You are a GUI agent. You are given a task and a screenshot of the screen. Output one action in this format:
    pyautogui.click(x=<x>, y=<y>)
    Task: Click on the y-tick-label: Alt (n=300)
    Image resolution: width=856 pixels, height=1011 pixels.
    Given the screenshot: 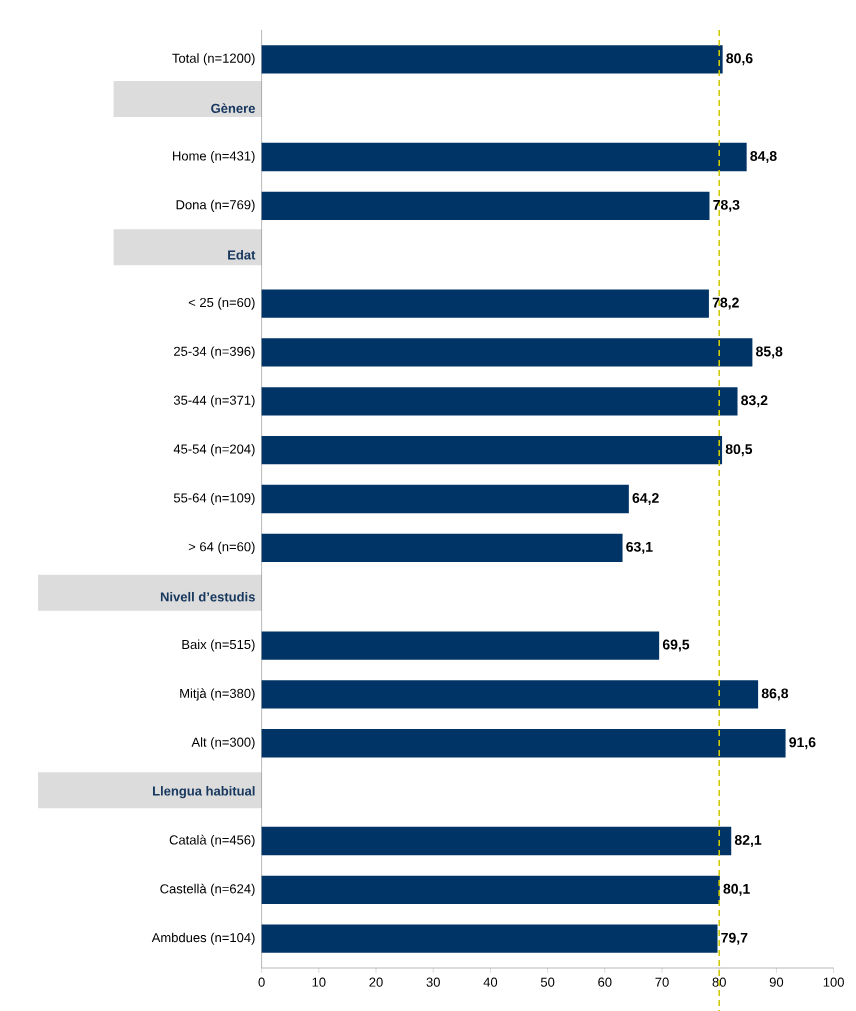 What is the action you would take?
    pyautogui.click(x=223, y=743)
    